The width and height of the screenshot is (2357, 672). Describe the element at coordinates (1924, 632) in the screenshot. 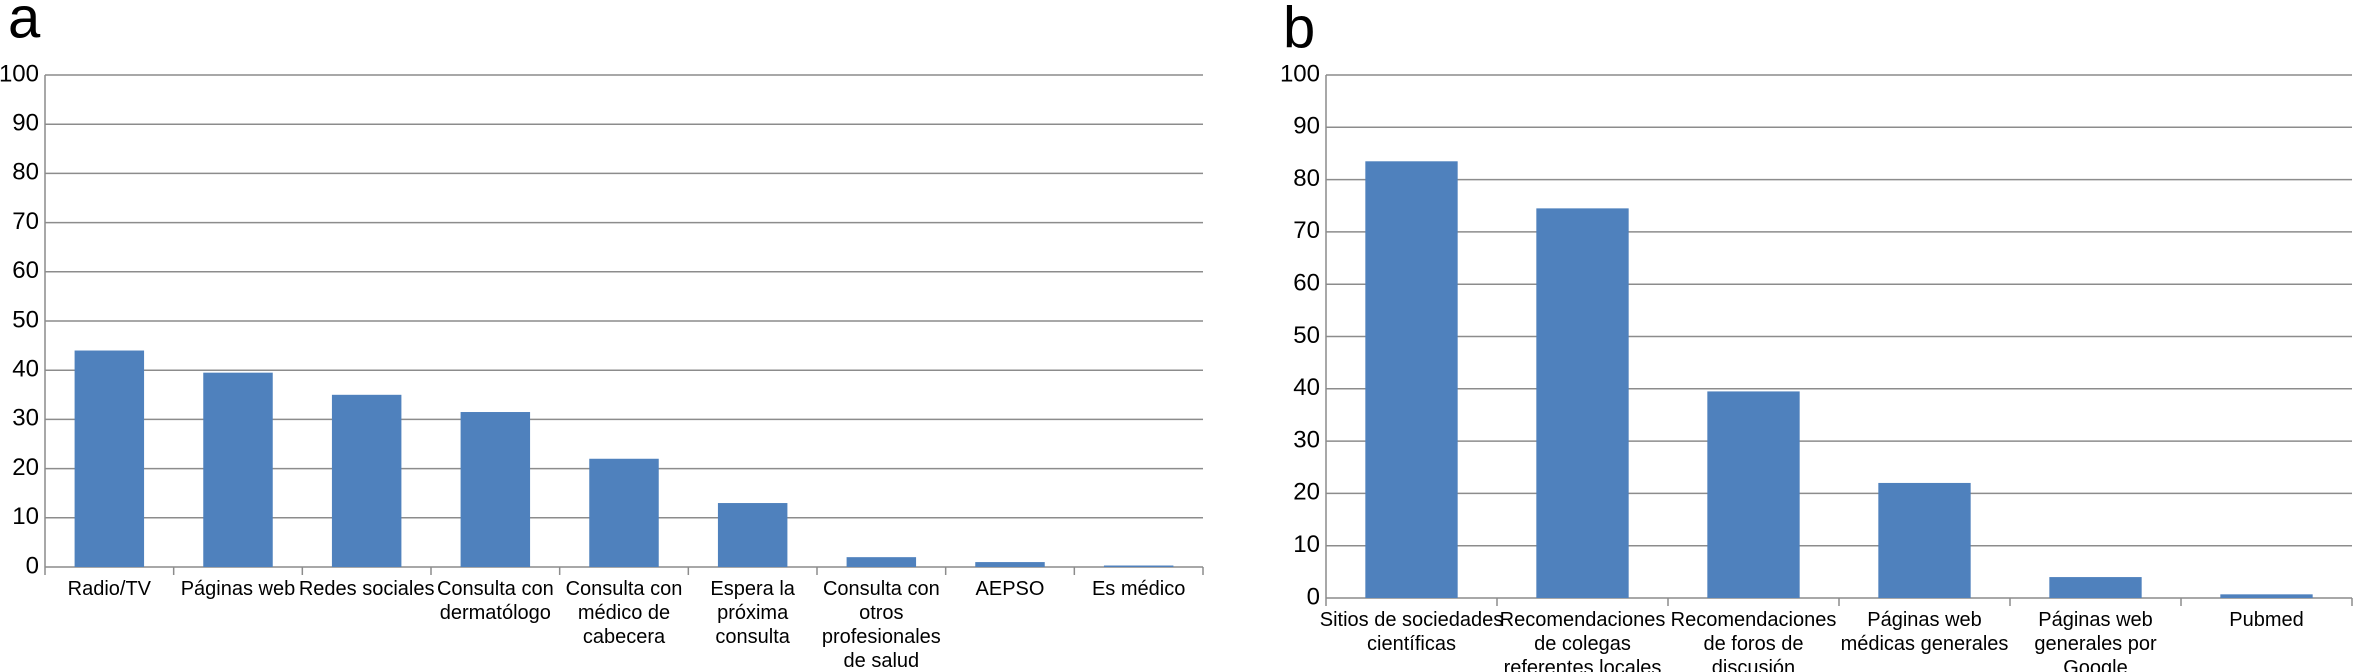

I see `x-tick-label: Páginas web médicas generales` at that location.